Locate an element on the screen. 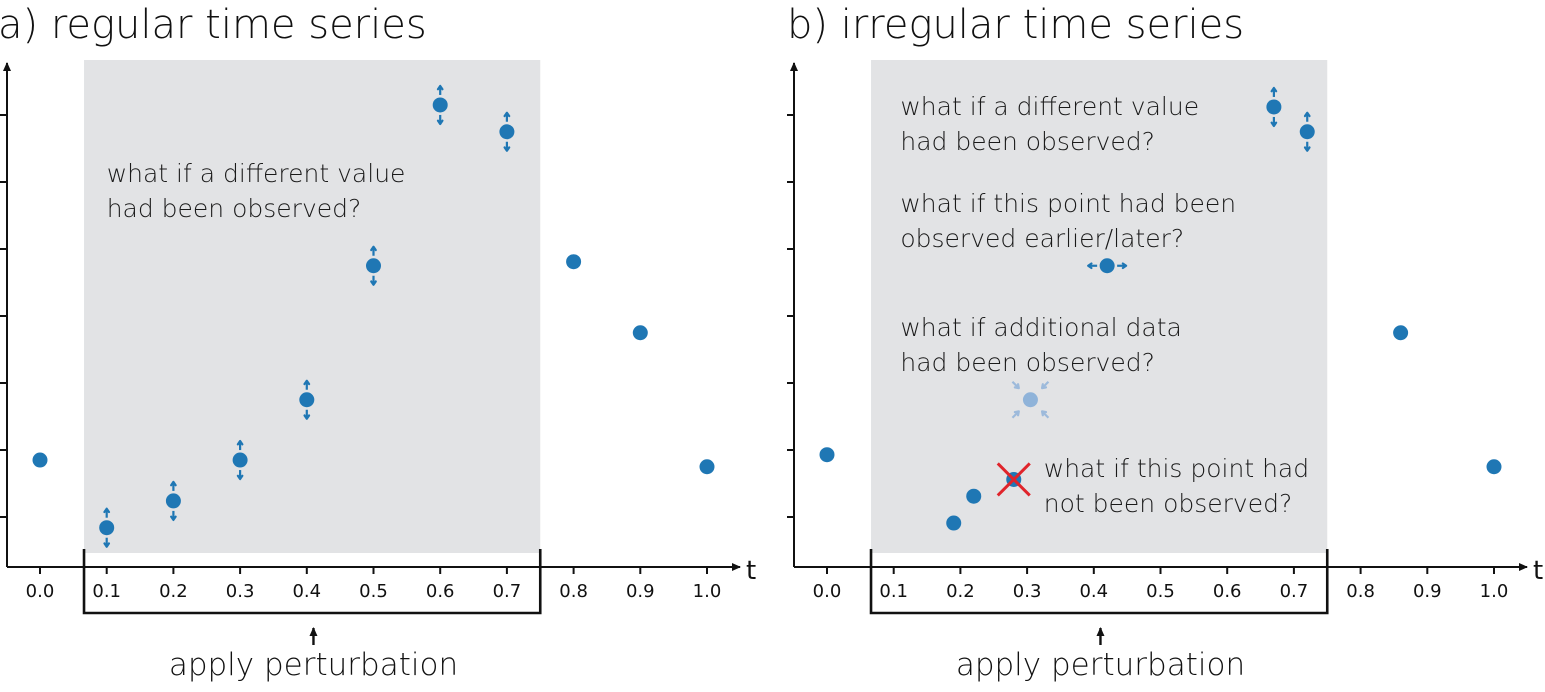 Image resolution: width=1545 pixels, height=692 pixels. x-tick-label: 0.5 is located at coordinates (373, 591).